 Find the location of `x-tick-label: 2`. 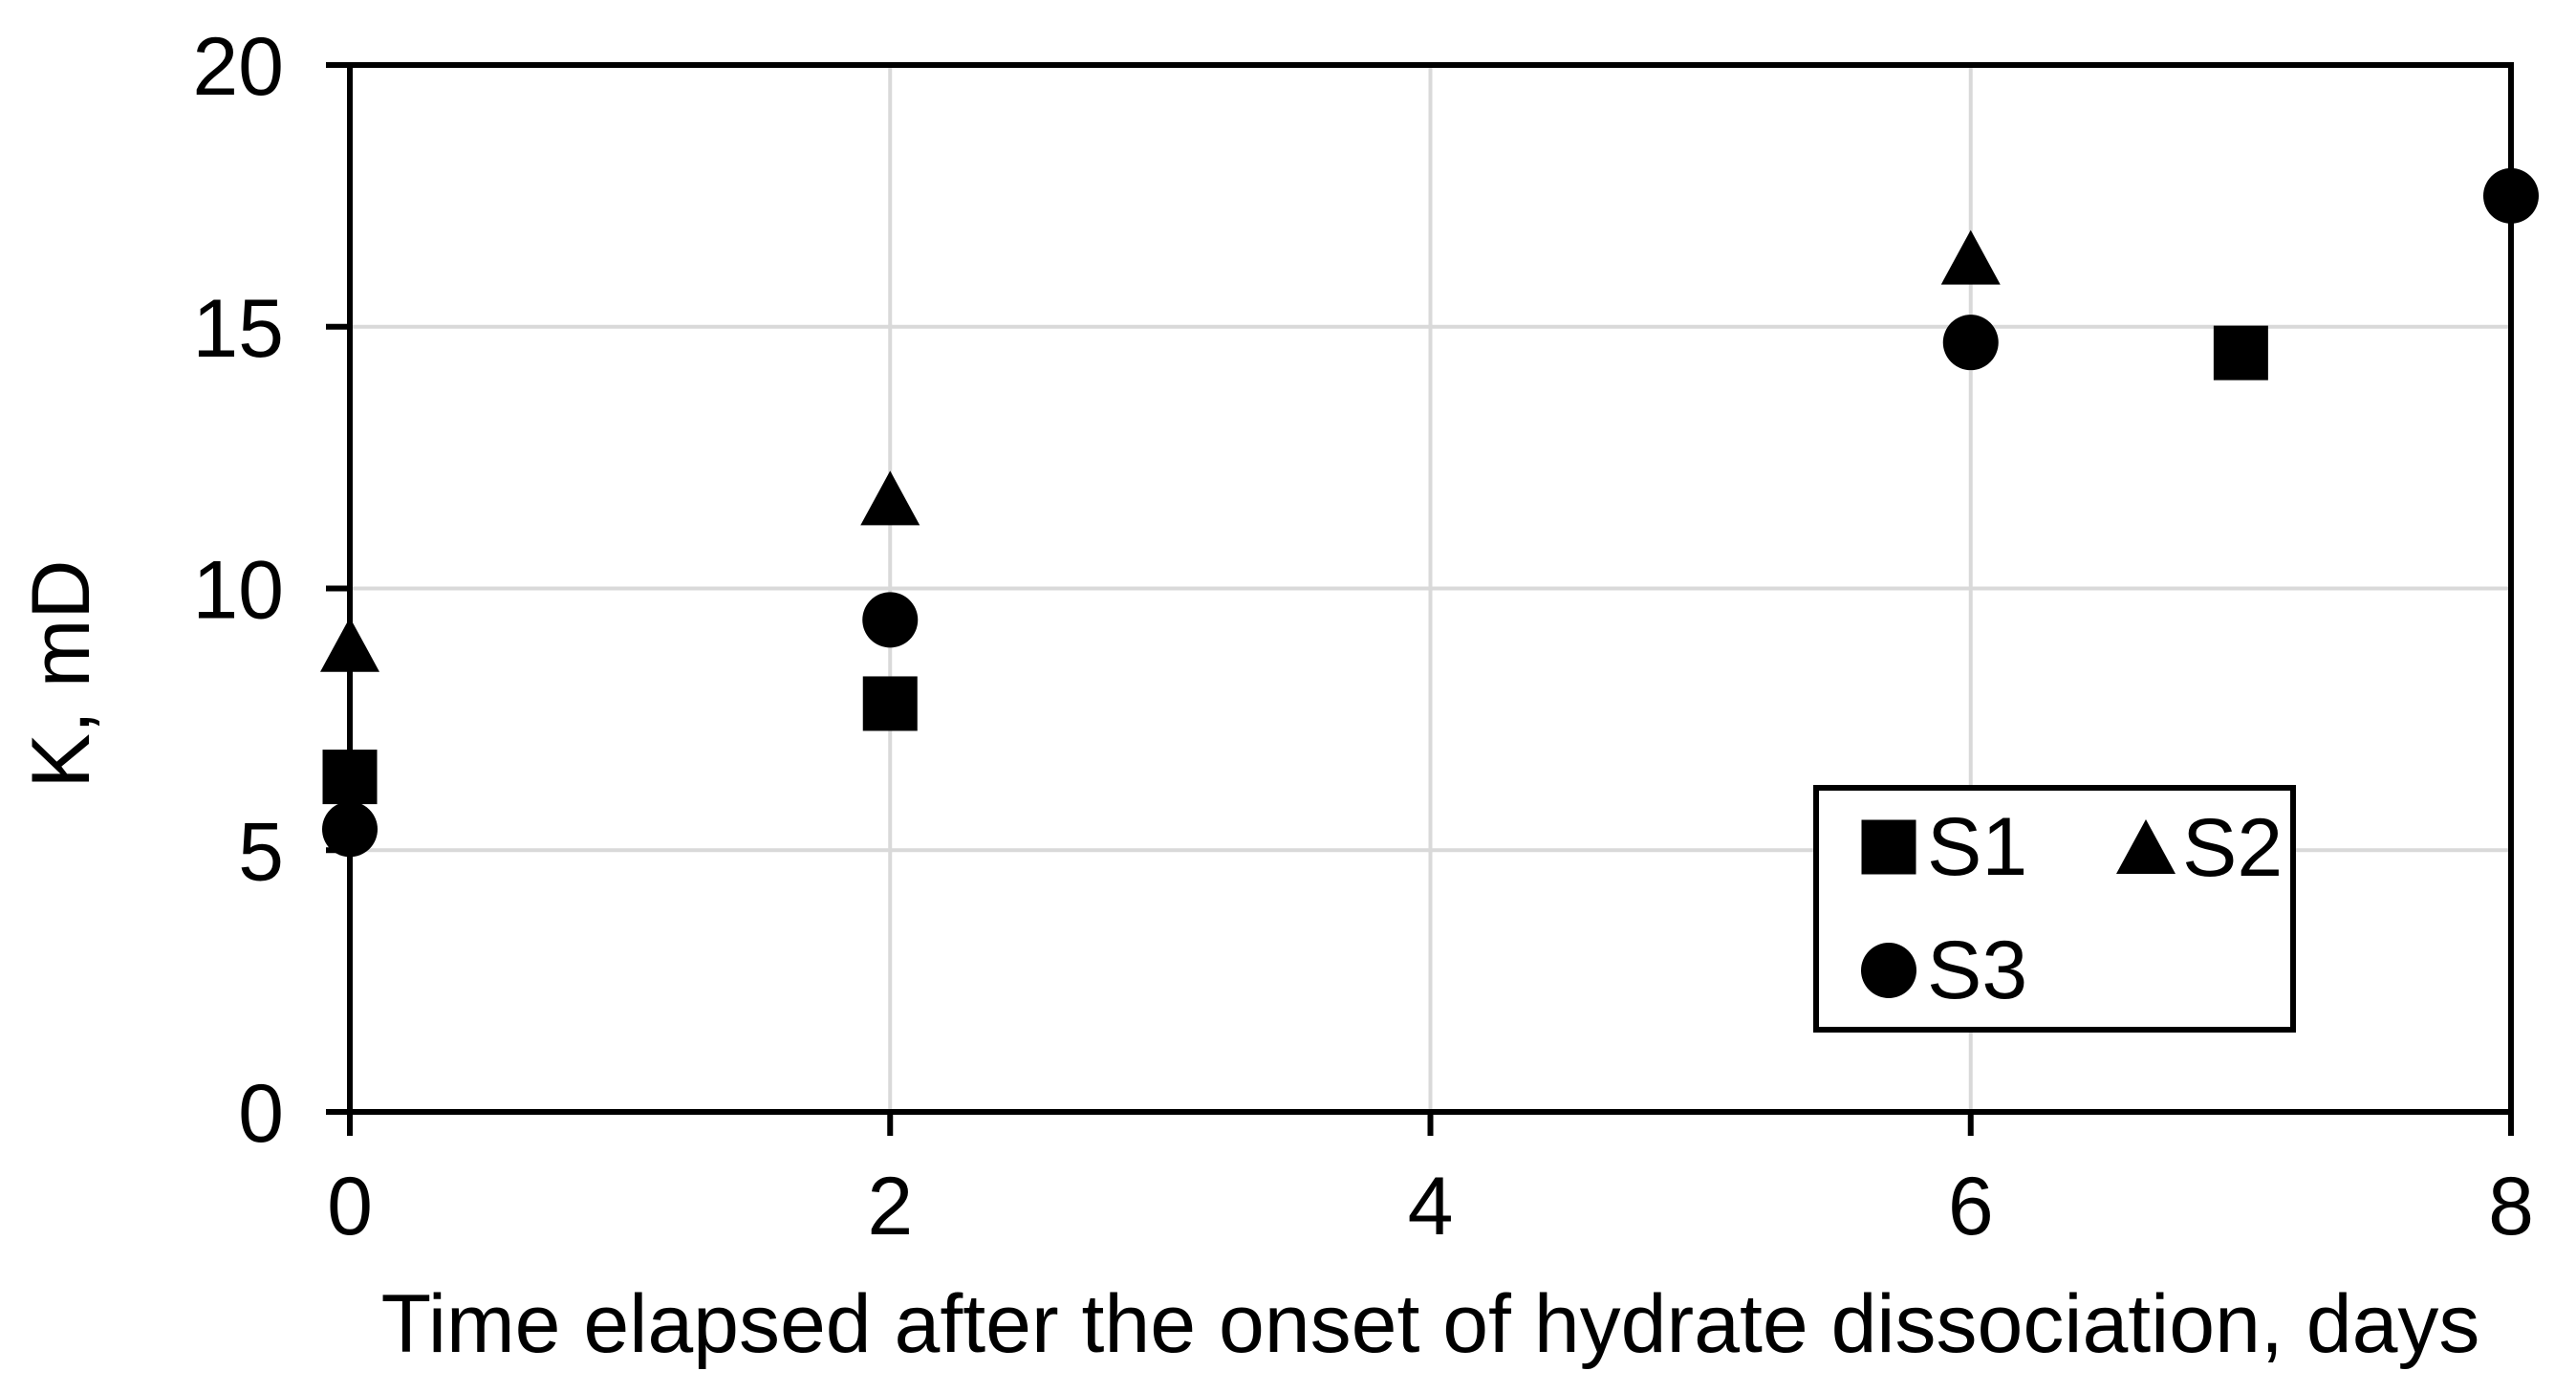

x-tick-label: 2 is located at coordinates (890, 1206).